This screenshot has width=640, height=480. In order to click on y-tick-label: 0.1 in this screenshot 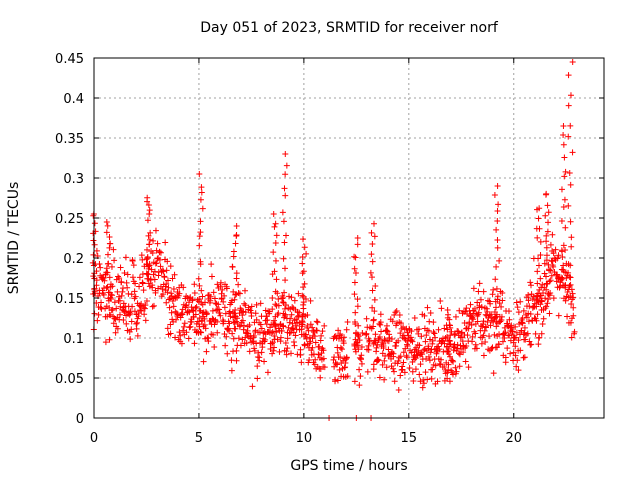, I will do `click(73, 339)`.